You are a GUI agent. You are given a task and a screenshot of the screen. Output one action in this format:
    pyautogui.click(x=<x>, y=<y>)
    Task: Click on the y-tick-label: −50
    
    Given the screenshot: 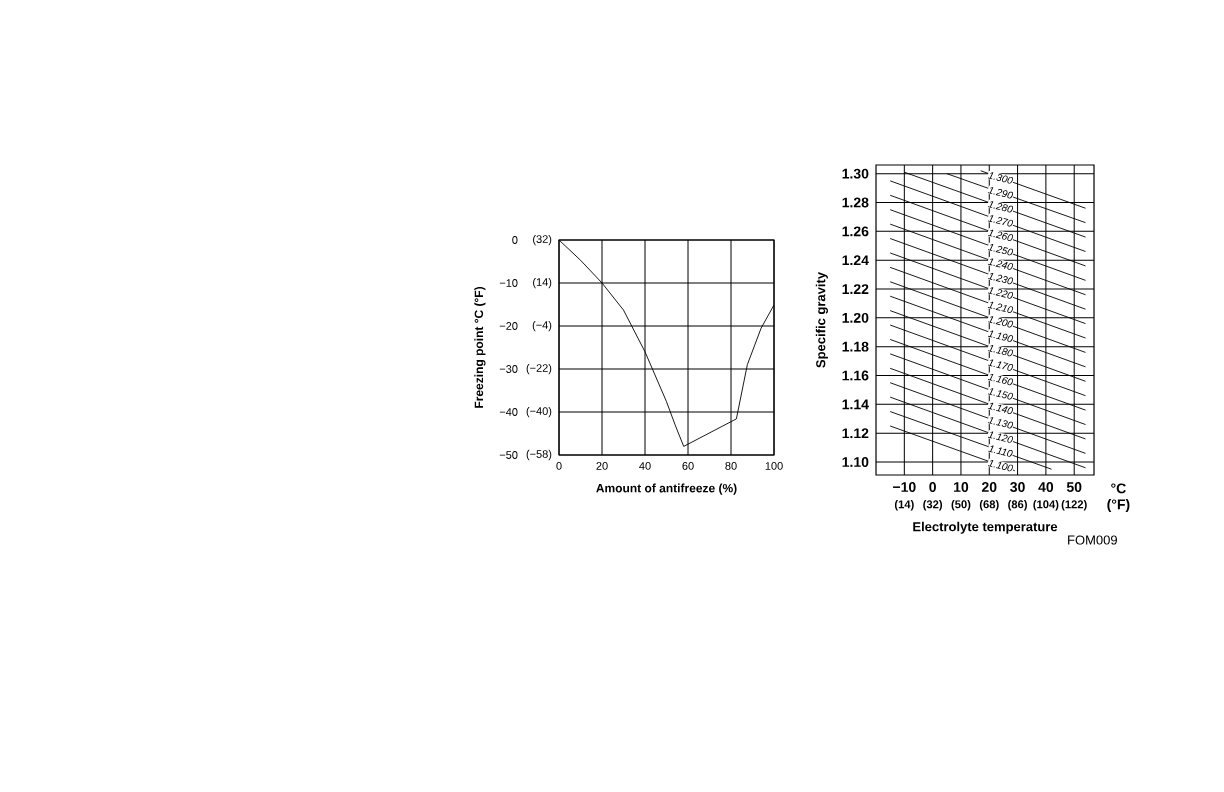 What is the action you would take?
    pyautogui.click(x=508, y=455)
    